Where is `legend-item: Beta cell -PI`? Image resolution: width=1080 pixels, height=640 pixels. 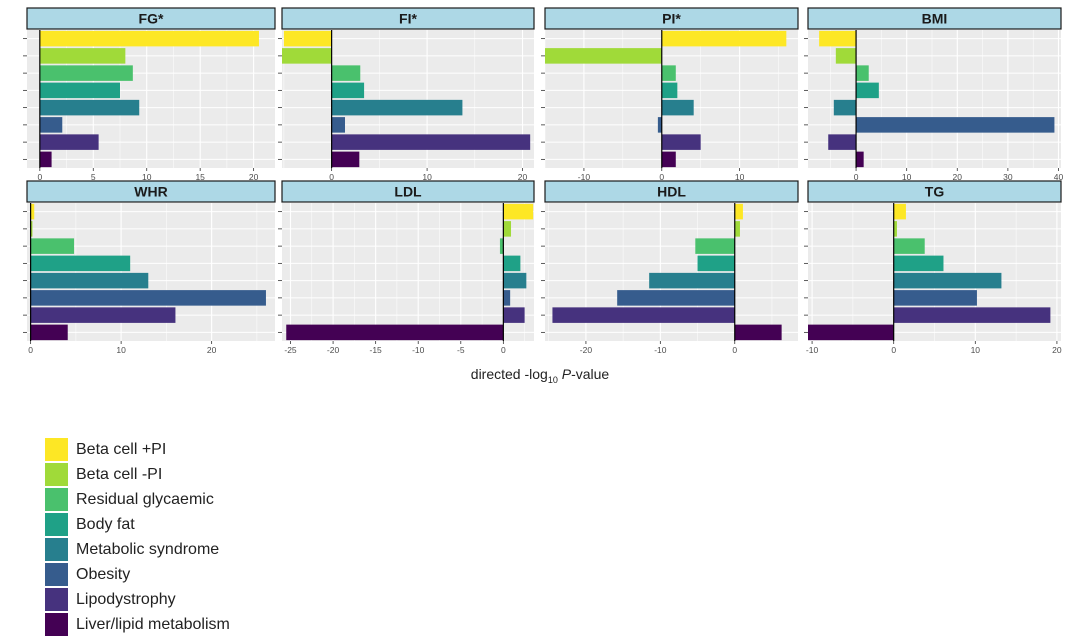 legend-item: Beta cell -PI is located at coordinates (137, 474).